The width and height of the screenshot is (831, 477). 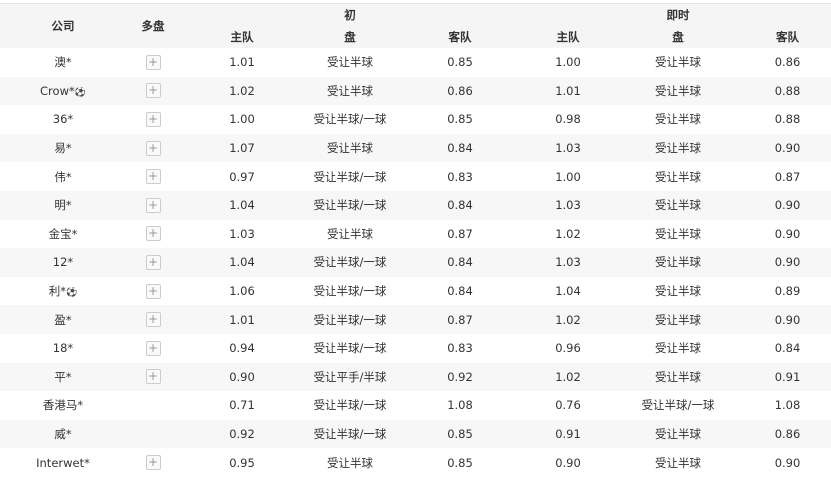 I want to click on company-cell: 香港马*, so click(x=63, y=405).